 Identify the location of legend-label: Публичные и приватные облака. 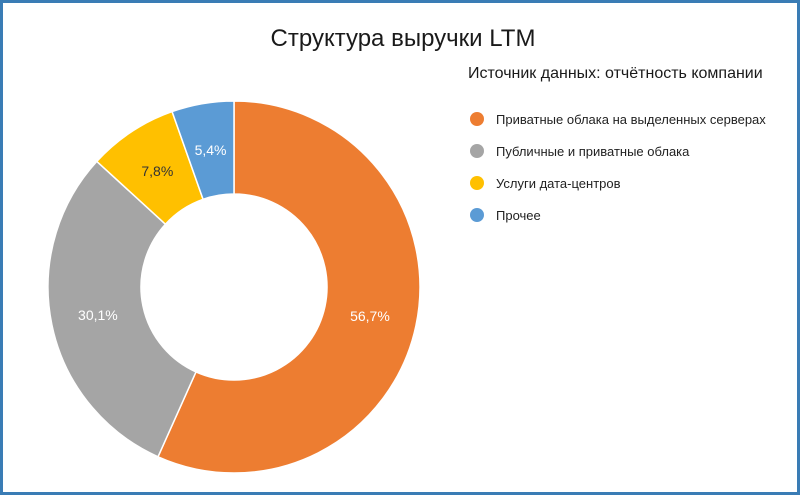
(593, 151).